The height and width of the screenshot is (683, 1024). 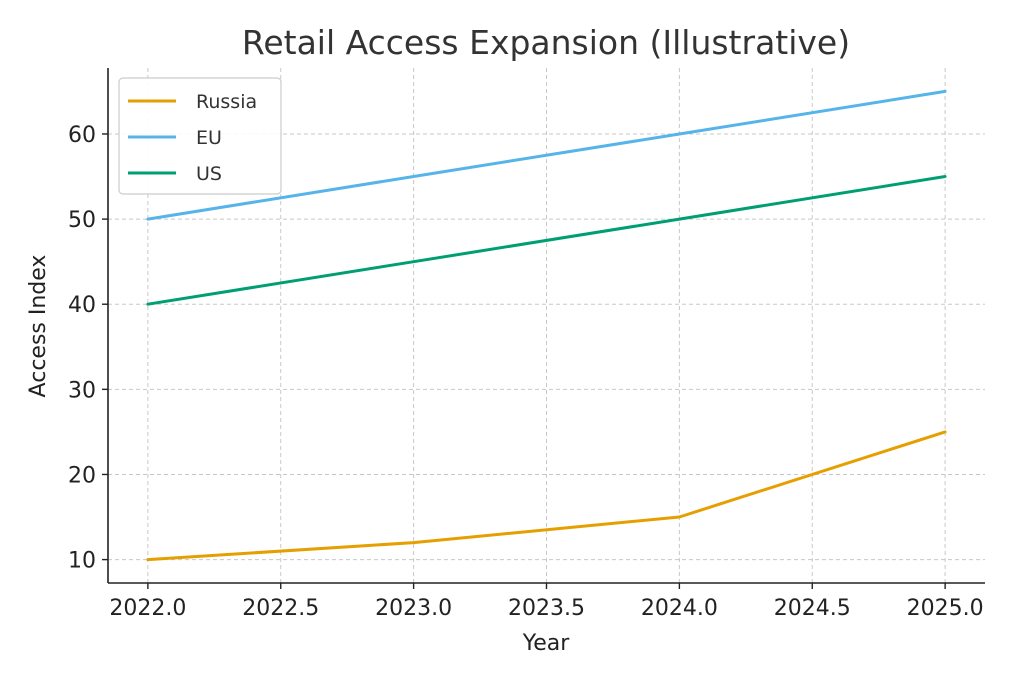 What do you see at coordinates (546, 42) in the screenshot?
I see `chart-title: Retail Access Expansion (Illustrative)` at bounding box center [546, 42].